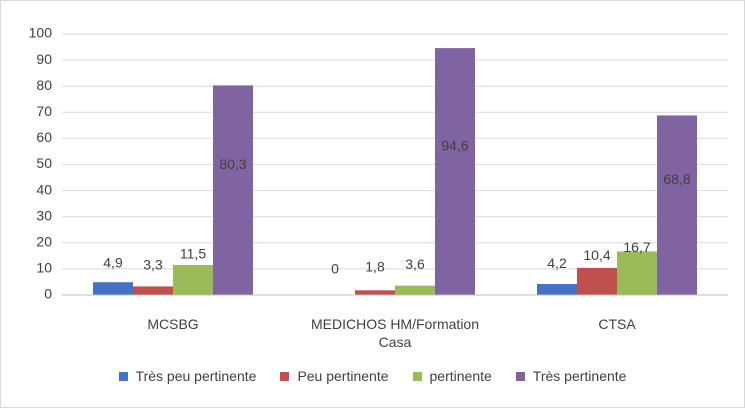  I want to click on legend-label: Peu pertinente, so click(343, 376).